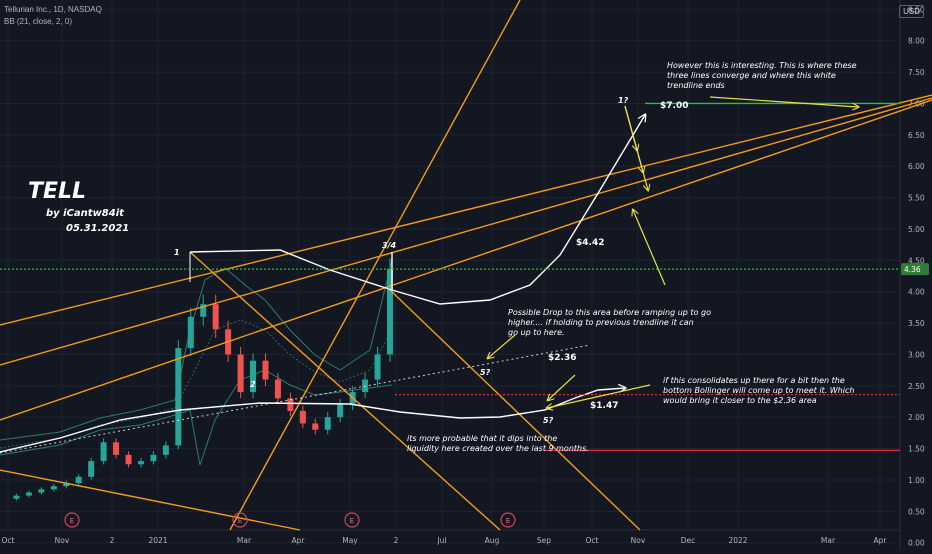 The width and height of the screenshot is (932, 554). Describe the element at coordinates (916, 103) in the screenshot. I see `y-tick-label: 7.00` at that location.